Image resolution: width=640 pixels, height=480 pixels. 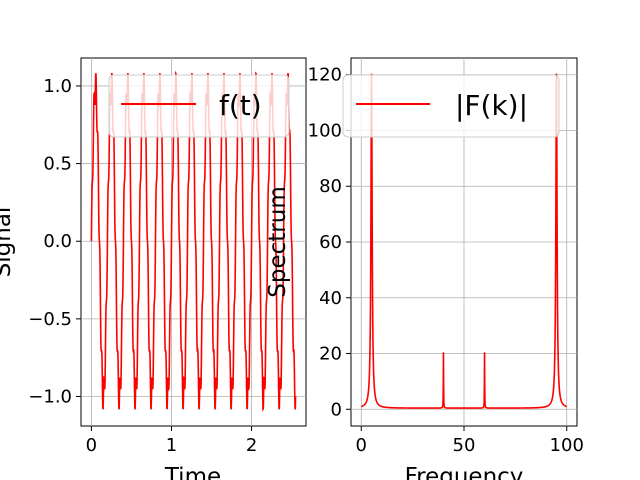 What do you see at coordinates (50, 396) in the screenshot?
I see `signal-y-tick-label: −1.0` at bounding box center [50, 396].